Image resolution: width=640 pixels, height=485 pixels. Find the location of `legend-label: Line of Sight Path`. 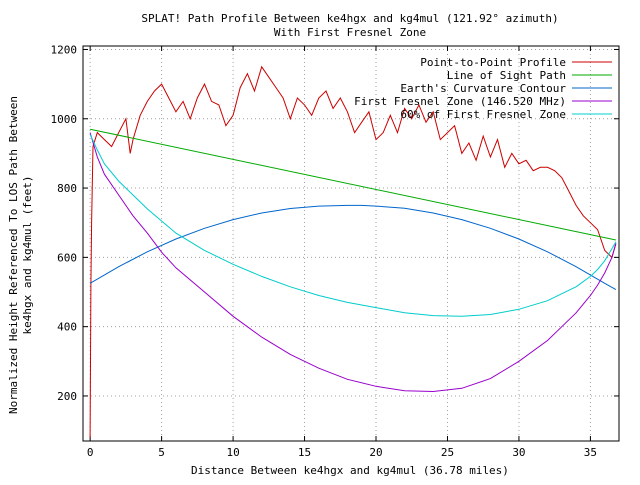

legend-label: Line of Sight Path is located at coordinates (506, 75).